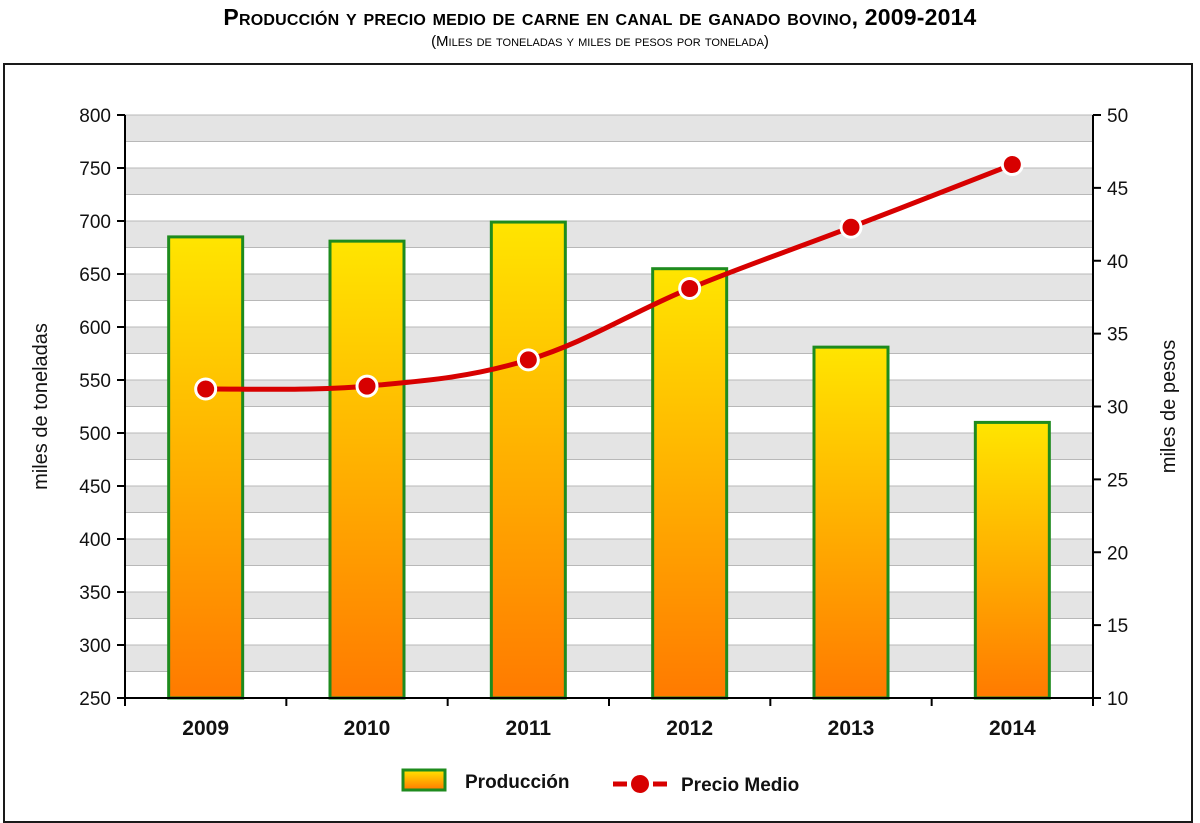 The image size is (1200, 823). I want to click on legend-swatch-produccion, so click(424, 780).